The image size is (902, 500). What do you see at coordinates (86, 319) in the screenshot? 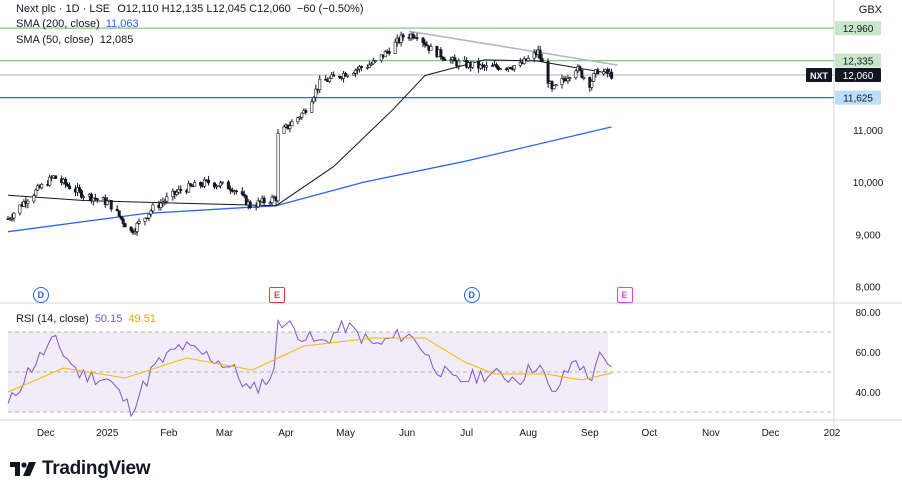
I see `rsi-legend: RSI (14, close) 50.15 49.51` at bounding box center [86, 319].